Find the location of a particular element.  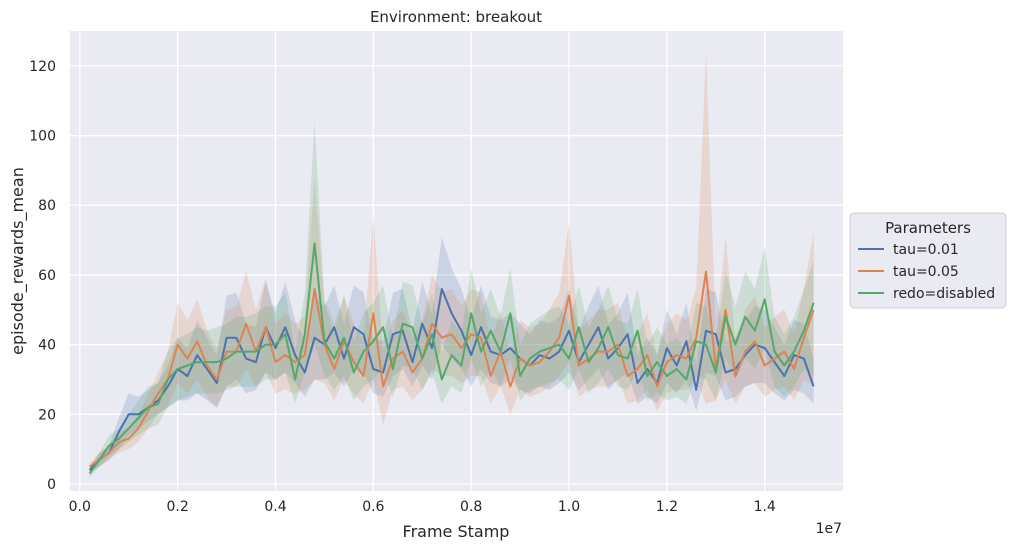

x-axis-label: Frame Stamp is located at coordinates (456, 531).